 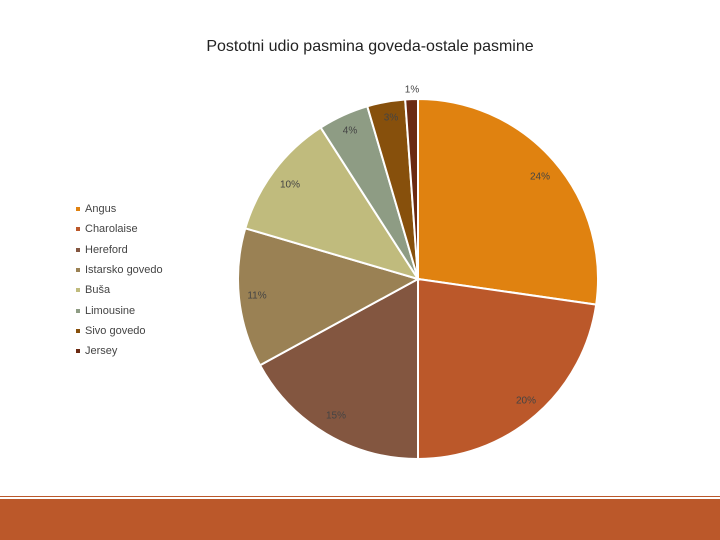 I want to click on legend-item: Hereford, so click(x=119, y=250).